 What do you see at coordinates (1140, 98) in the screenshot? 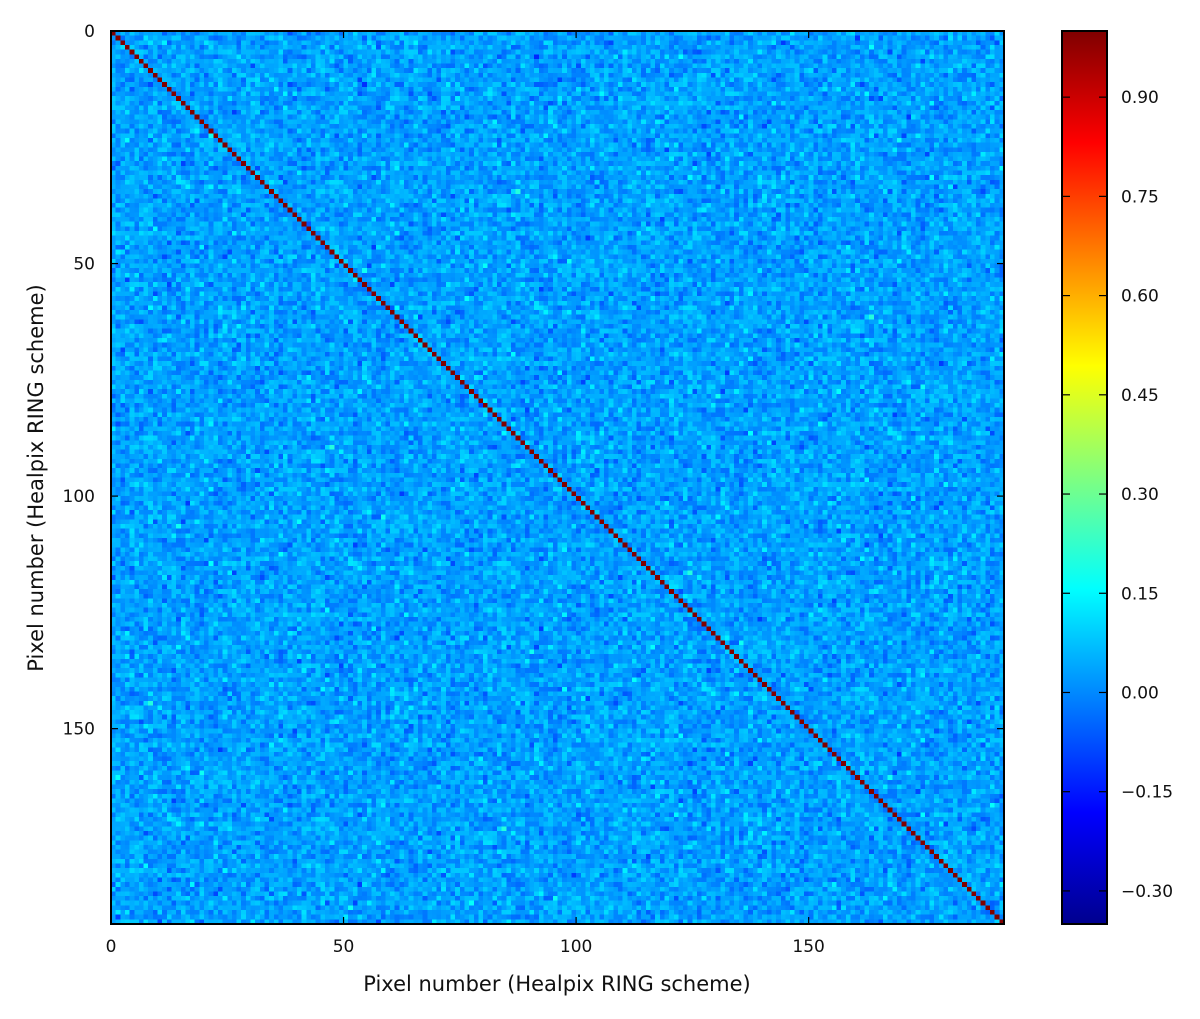
I see `colorbar-tick-label: 0.90` at bounding box center [1140, 98].